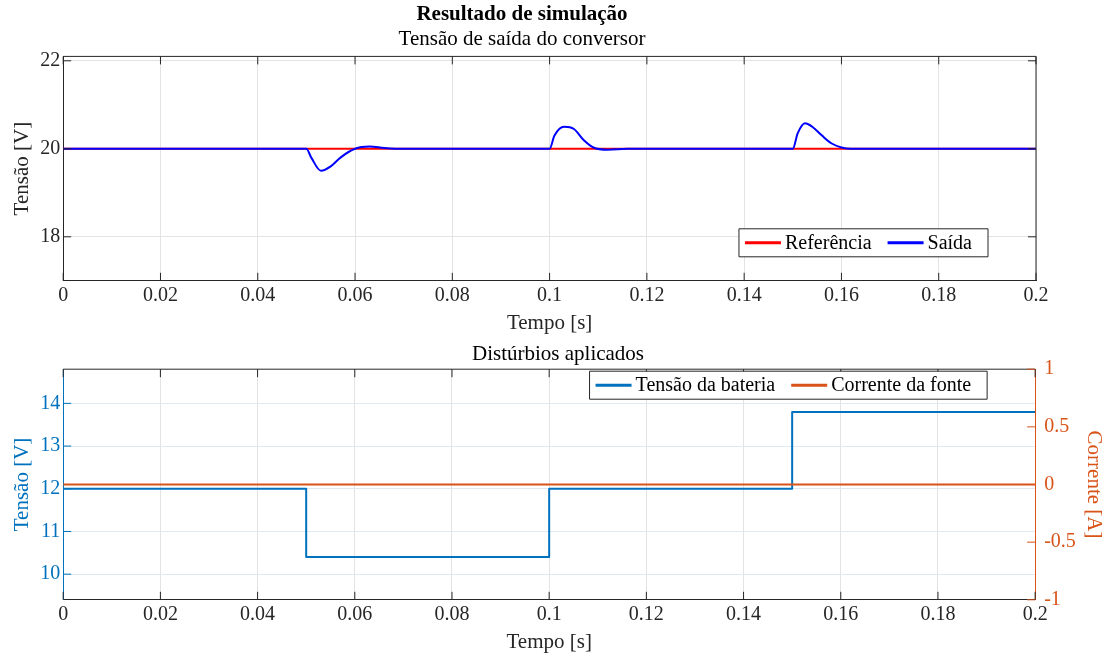 The height and width of the screenshot is (659, 1116). What do you see at coordinates (1060, 540) in the screenshot?
I see `y2-tick-label: -0.5` at bounding box center [1060, 540].